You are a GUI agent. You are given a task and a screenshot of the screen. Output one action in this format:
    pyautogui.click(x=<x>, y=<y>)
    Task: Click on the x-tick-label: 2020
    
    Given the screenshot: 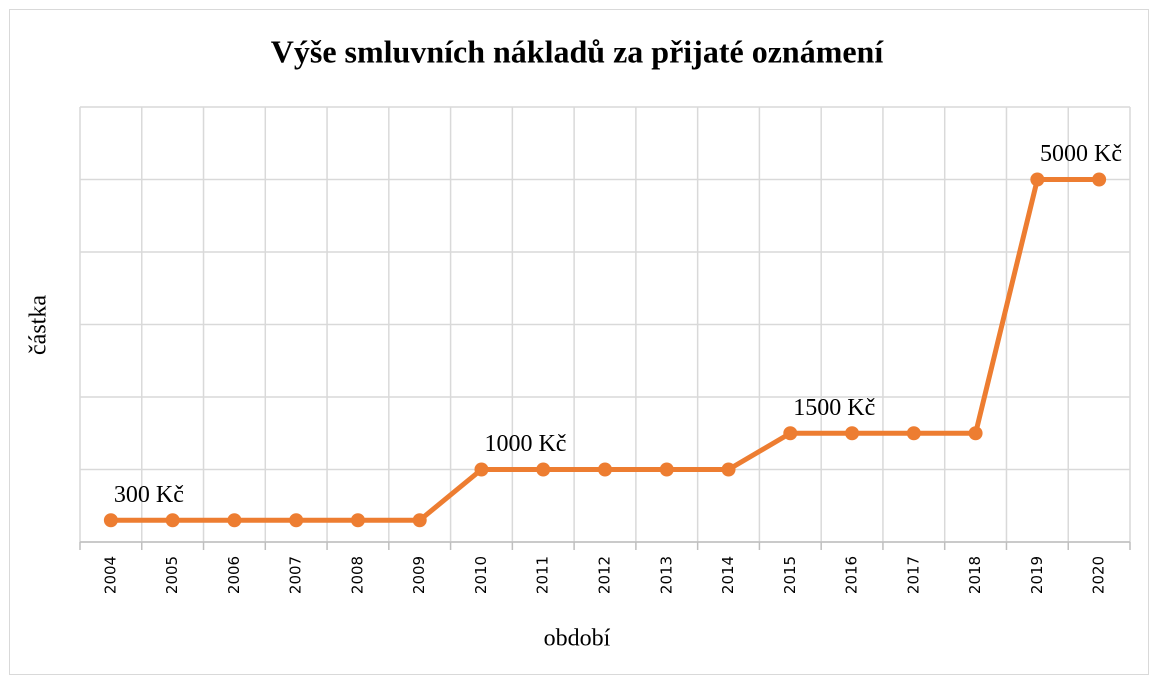 What is the action you would take?
    pyautogui.click(x=1099, y=575)
    